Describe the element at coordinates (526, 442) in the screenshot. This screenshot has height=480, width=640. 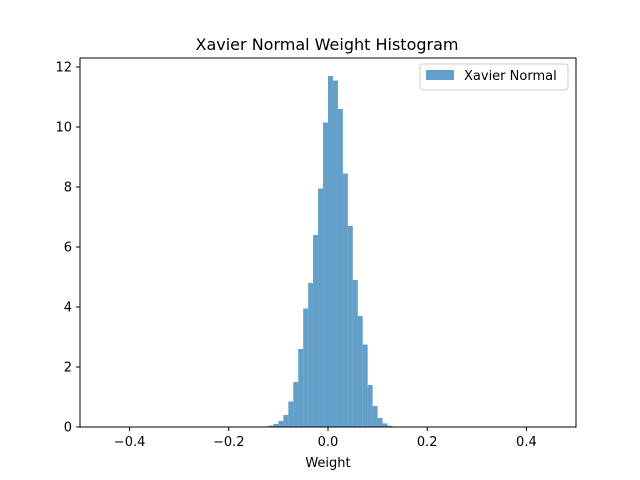
I see `x-tick-label: 0.4` at that location.